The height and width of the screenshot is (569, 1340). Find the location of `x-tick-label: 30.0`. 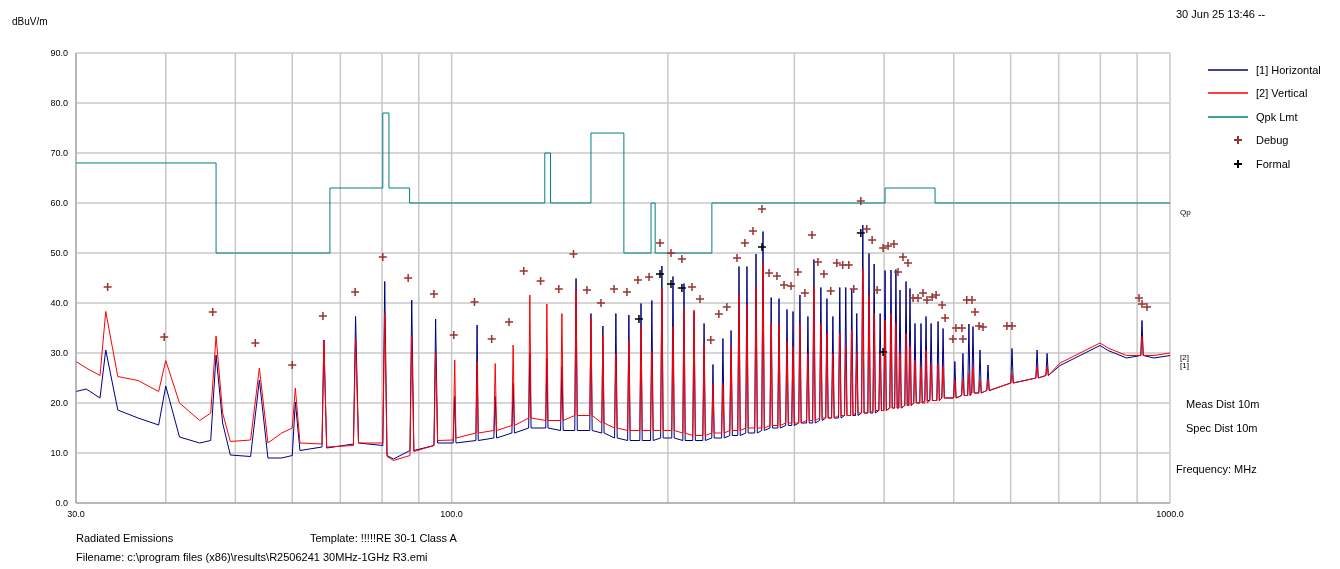

x-tick-label: 30.0 is located at coordinates (76, 514).